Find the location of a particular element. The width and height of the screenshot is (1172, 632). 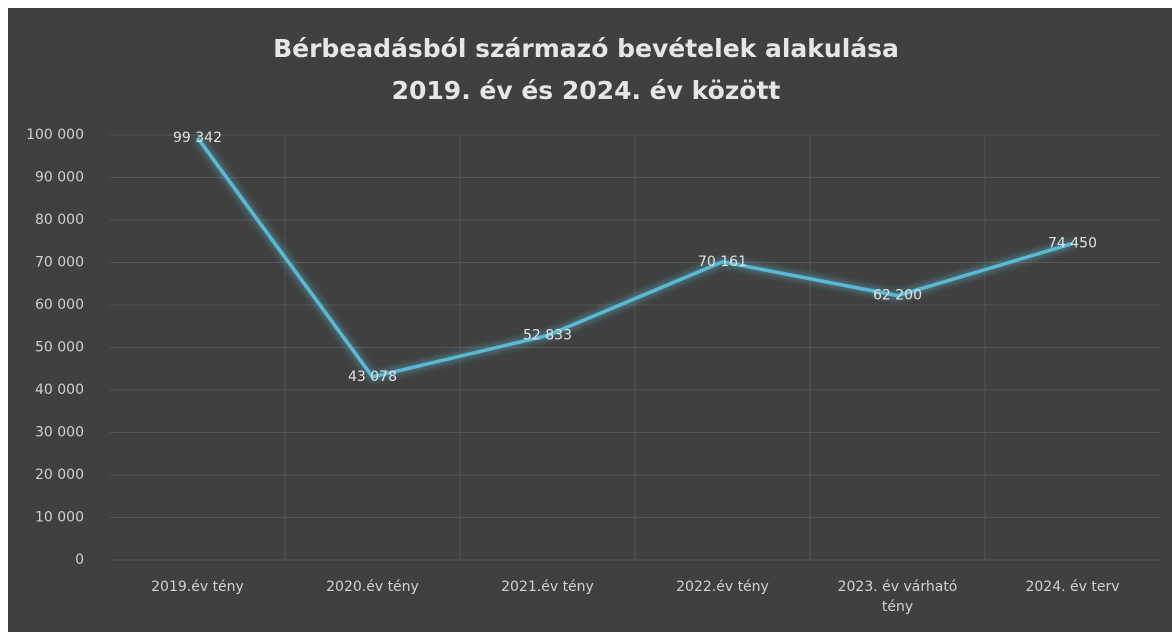

y-tick-label: 10 000 is located at coordinates (59, 518).